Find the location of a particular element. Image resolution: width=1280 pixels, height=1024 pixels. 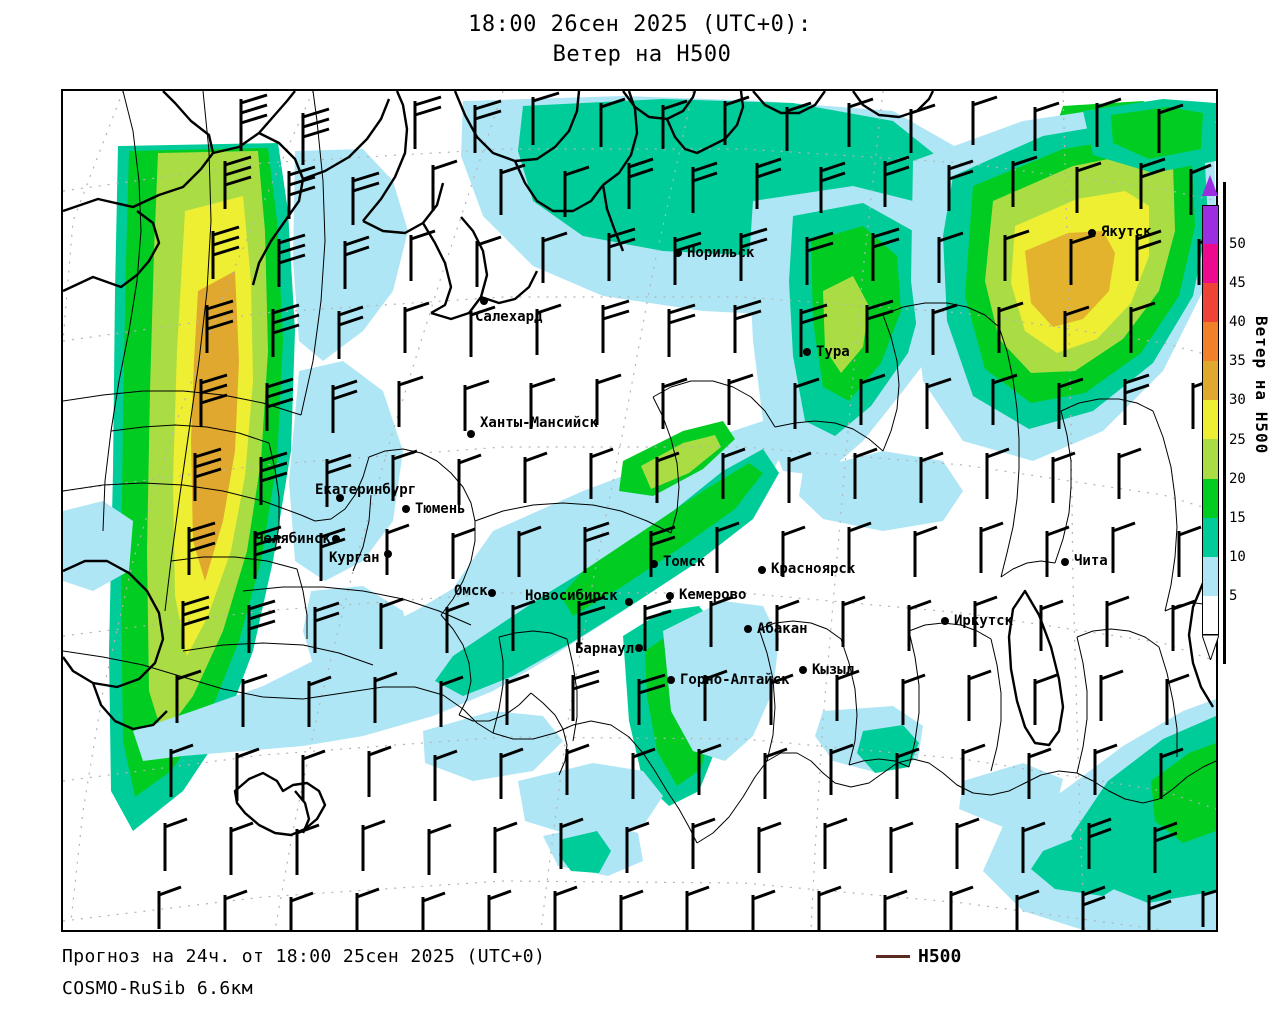

colorbar-legend: 50 45 40 35 30 25 20 15 10 5 Ветер на H500 is located at coordinates (1238, 419).